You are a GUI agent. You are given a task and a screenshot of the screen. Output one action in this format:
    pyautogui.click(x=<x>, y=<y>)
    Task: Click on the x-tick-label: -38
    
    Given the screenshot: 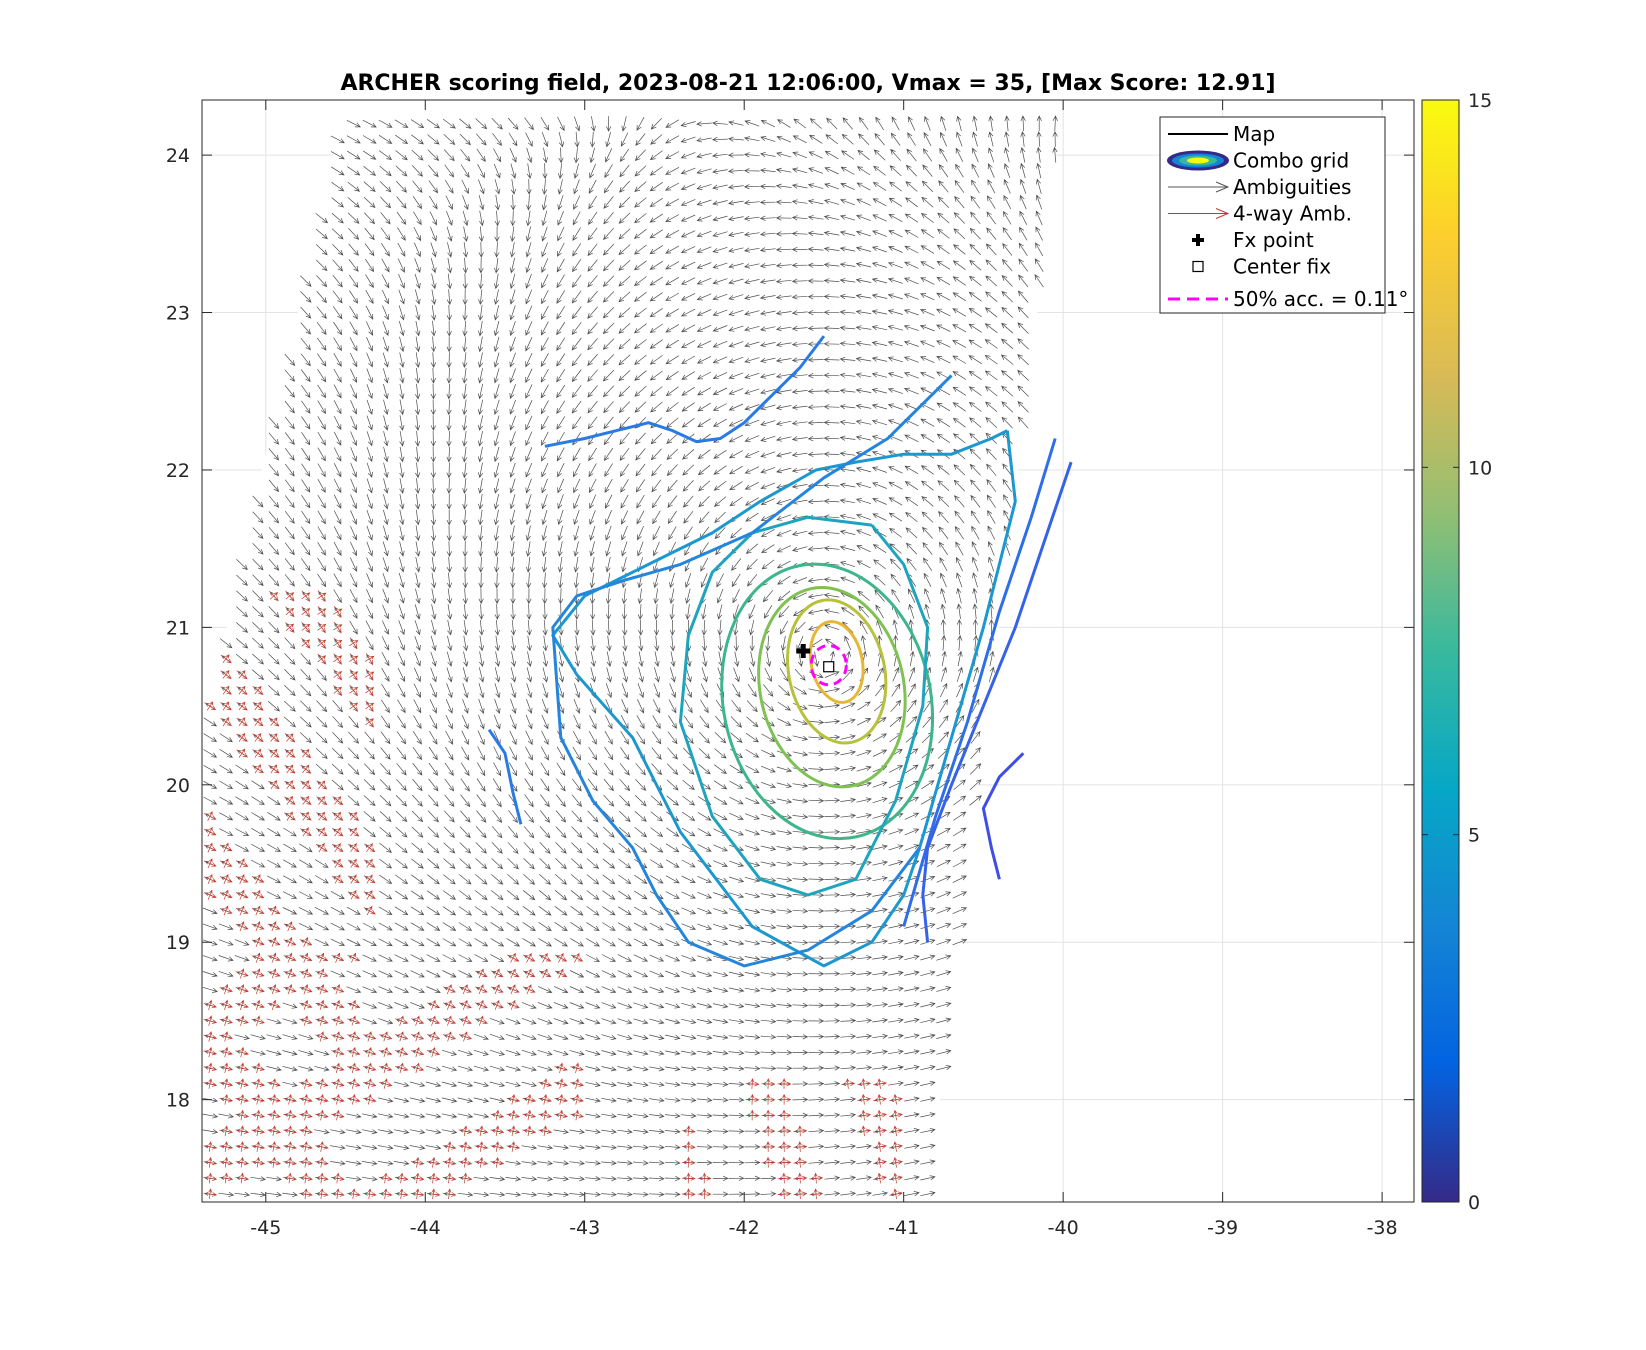 What is the action you would take?
    pyautogui.click(x=1382, y=1228)
    